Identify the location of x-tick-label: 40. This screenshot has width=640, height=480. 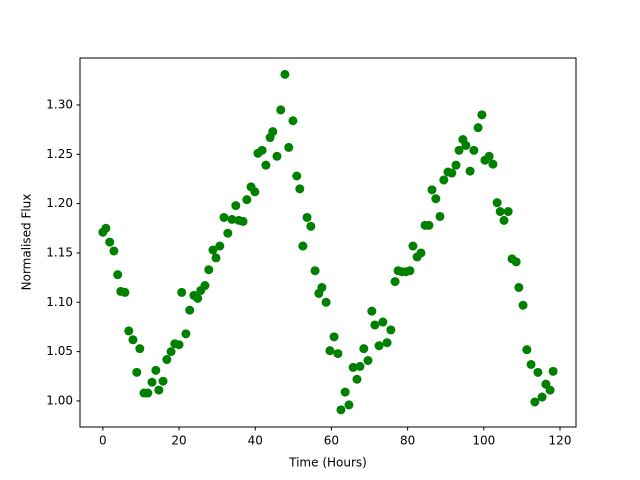
(255, 441).